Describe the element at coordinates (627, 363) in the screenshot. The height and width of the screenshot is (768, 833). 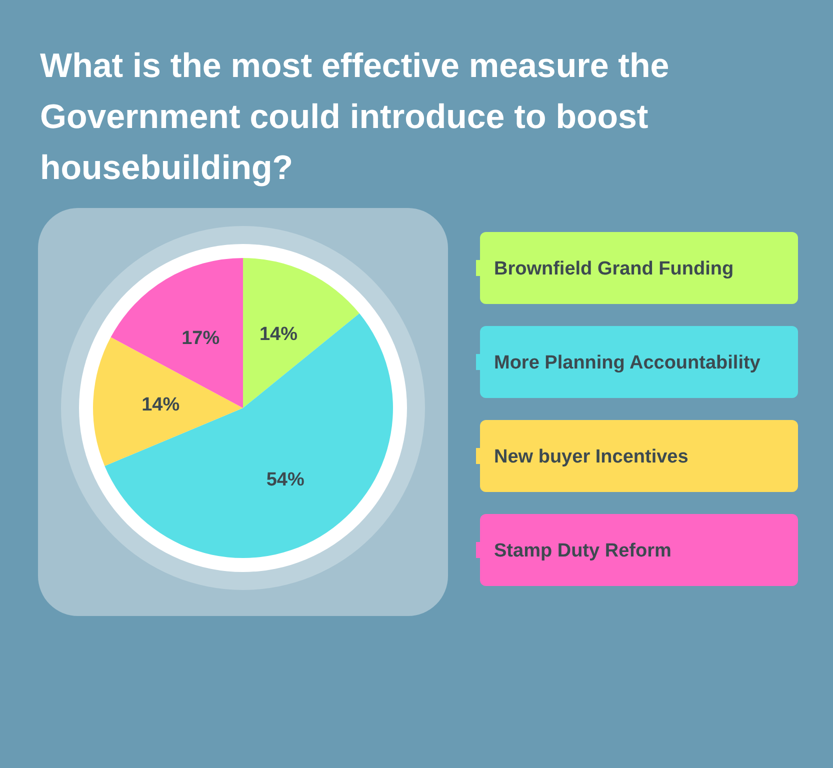
I see `legend-label: More Planning Accountability` at that location.